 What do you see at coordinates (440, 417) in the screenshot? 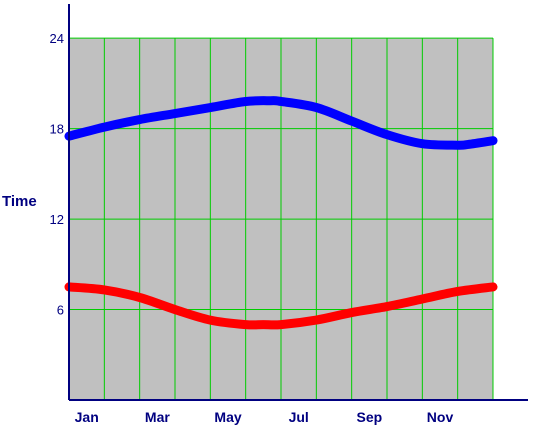
I see `x-tick-label: Nov` at bounding box center [440, 417].